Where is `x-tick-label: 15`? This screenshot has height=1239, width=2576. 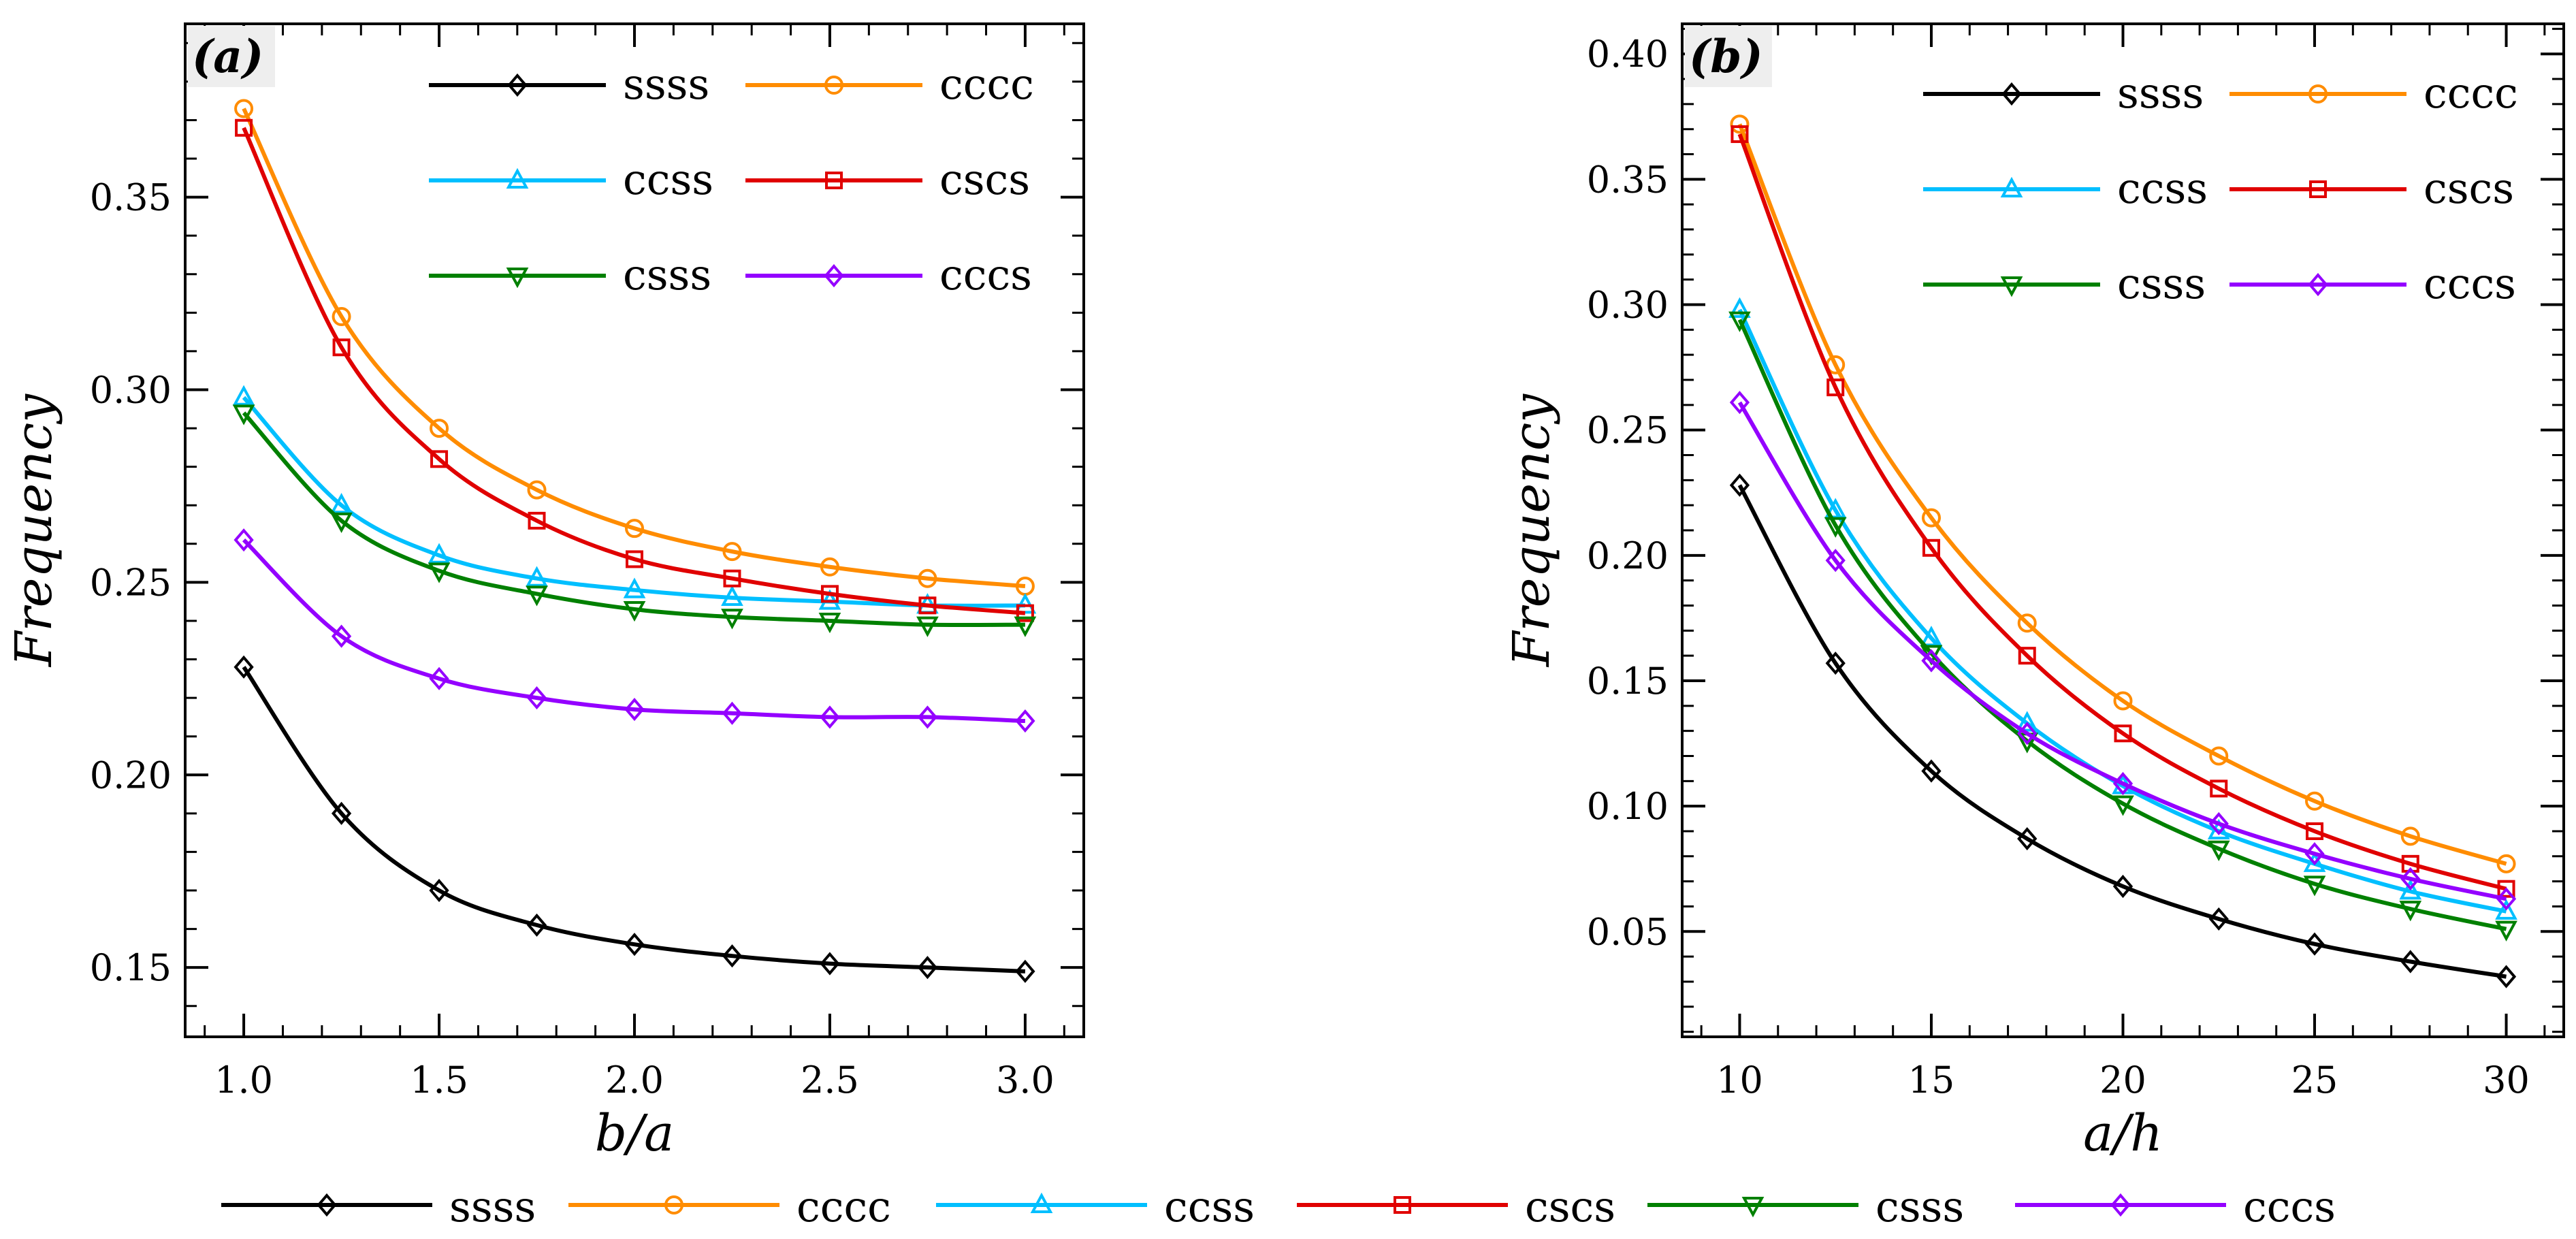 x-tick-label: 15 is located at coordinates (1932, 1080).